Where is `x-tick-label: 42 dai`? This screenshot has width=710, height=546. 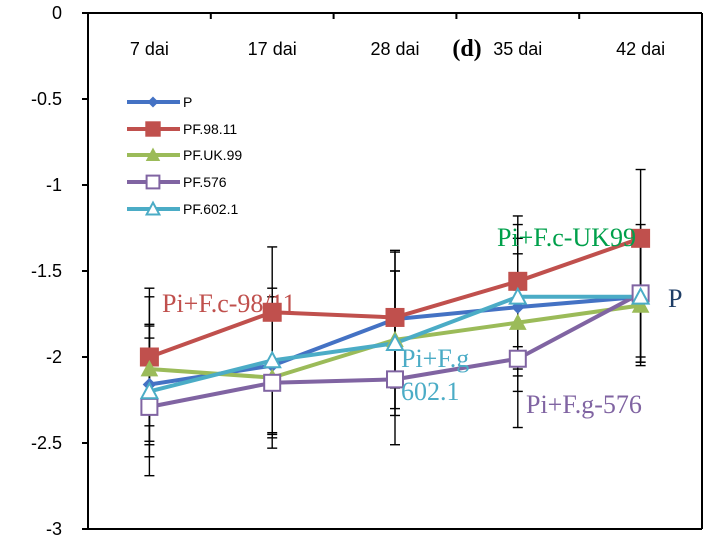
x-tick-label: 42 dai is located at coordinates (640, 49).